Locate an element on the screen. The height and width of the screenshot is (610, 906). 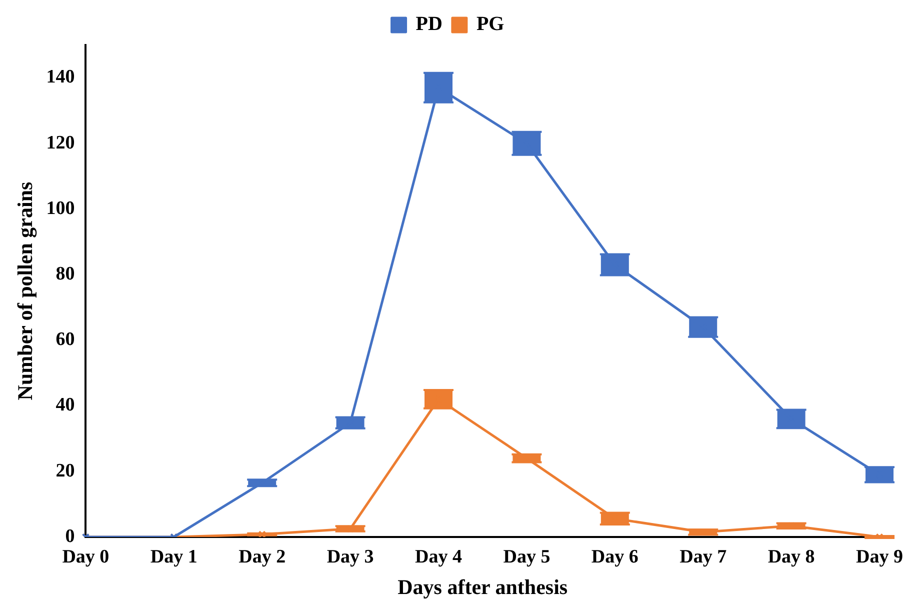
legend-label: PD is located at coordinates (429, 24).